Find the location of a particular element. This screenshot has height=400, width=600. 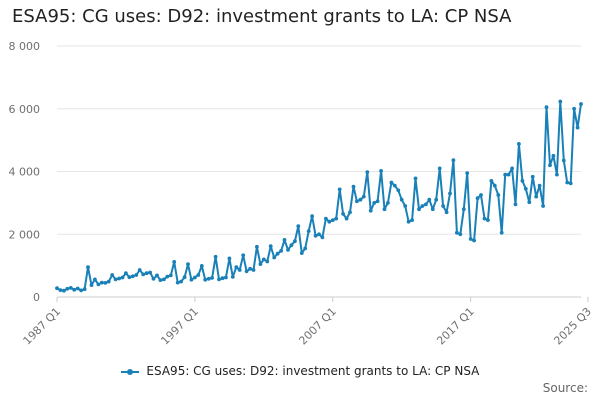

source-label: Source: is located at coordinates (565, 388).